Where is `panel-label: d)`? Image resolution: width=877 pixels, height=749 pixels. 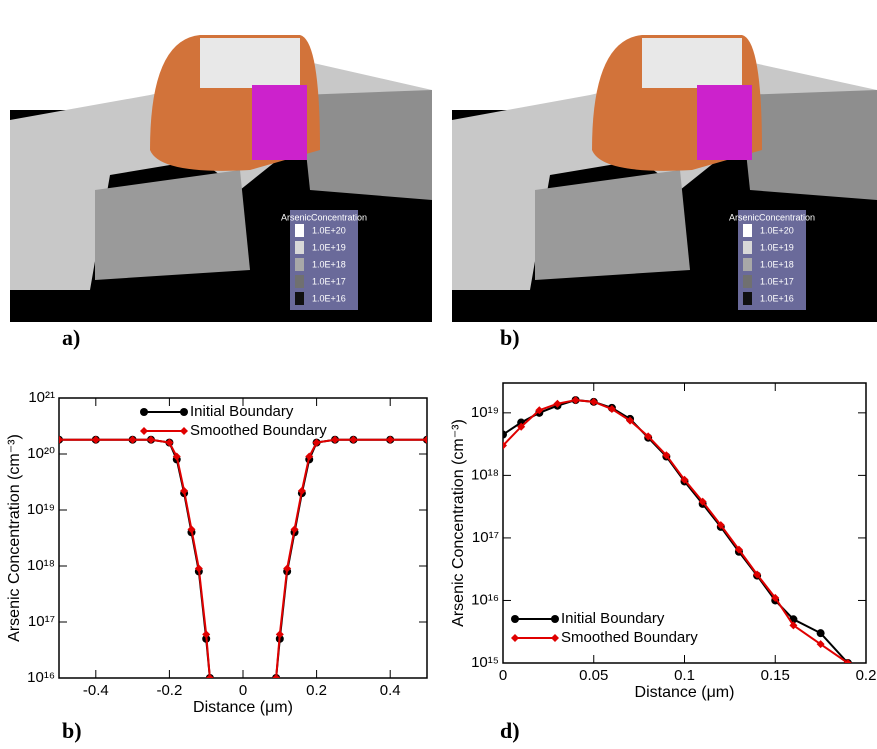
panel-label: d) is located at coordinates (510, 730).